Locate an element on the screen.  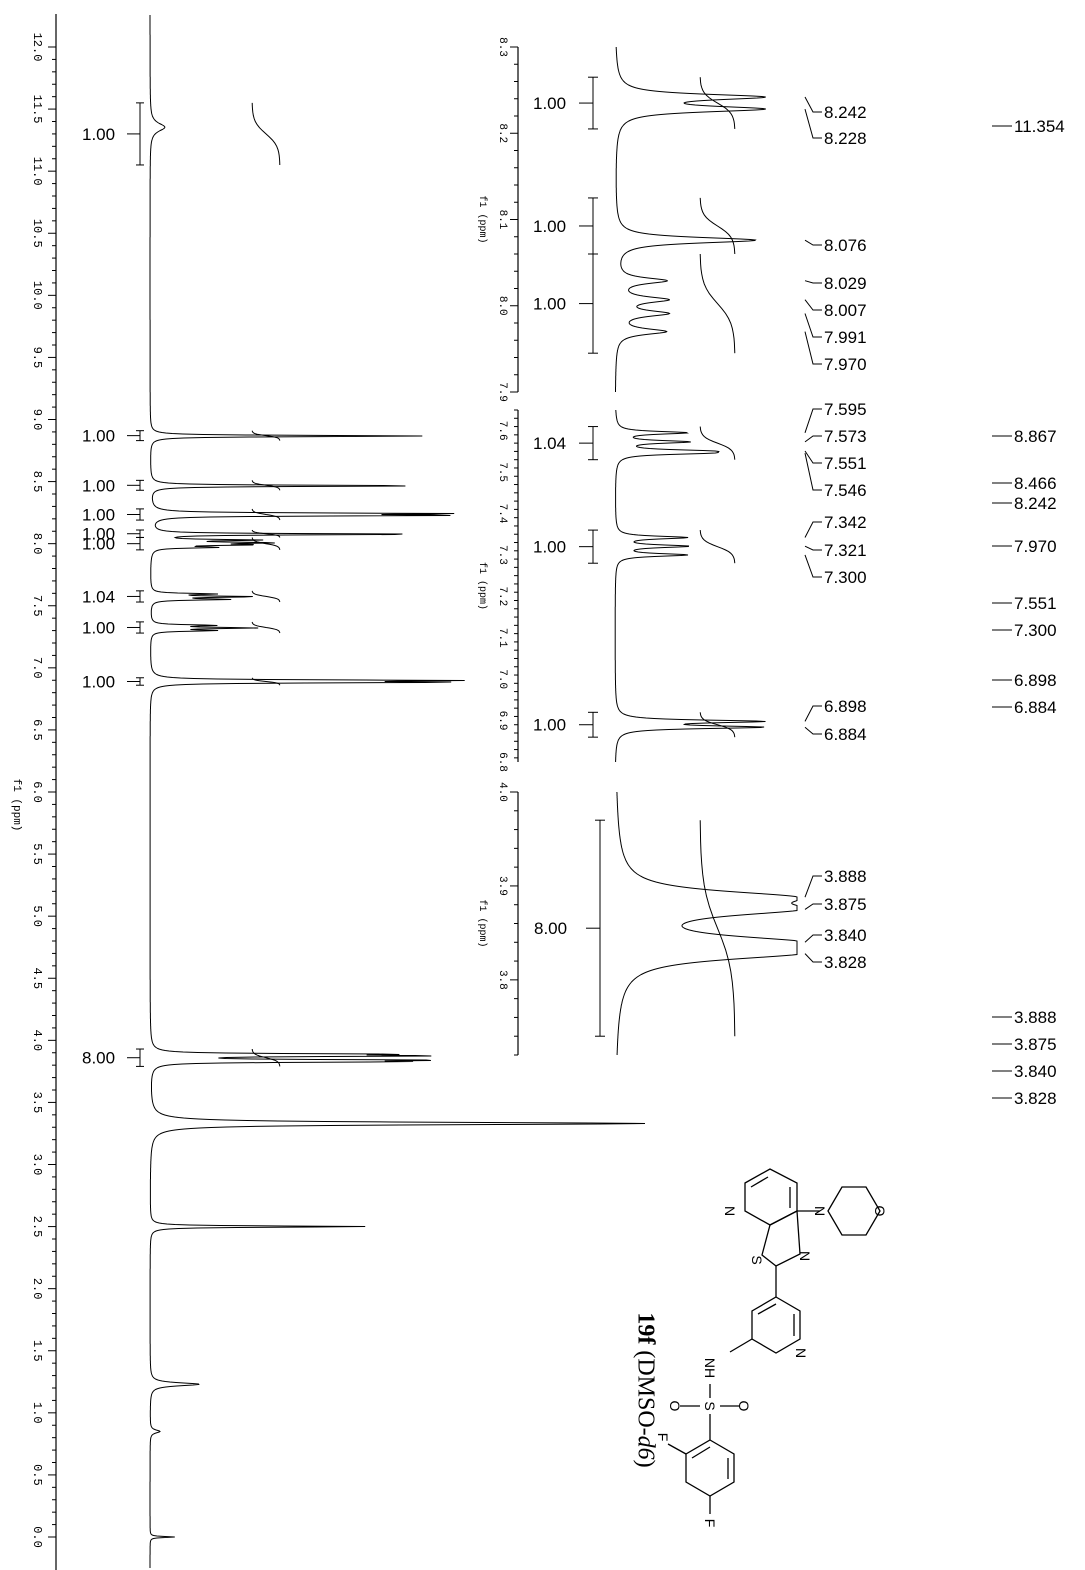
inset-tick-label: 7.6 is located at coordinates (502, 431).